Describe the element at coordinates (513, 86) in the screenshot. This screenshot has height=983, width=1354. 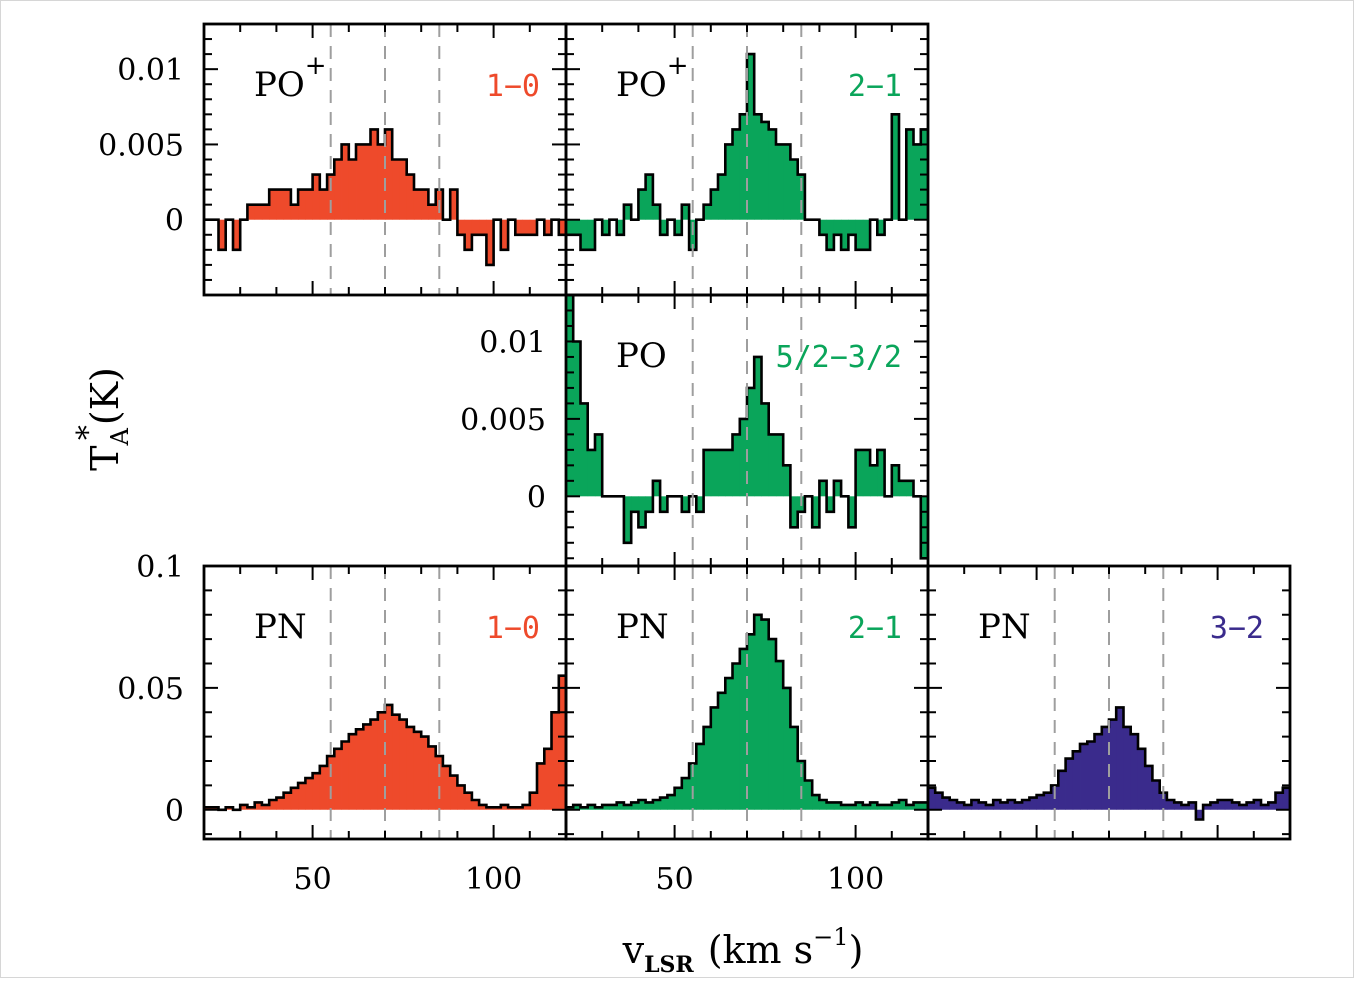
I see `transition-label: 1−0` at that location.